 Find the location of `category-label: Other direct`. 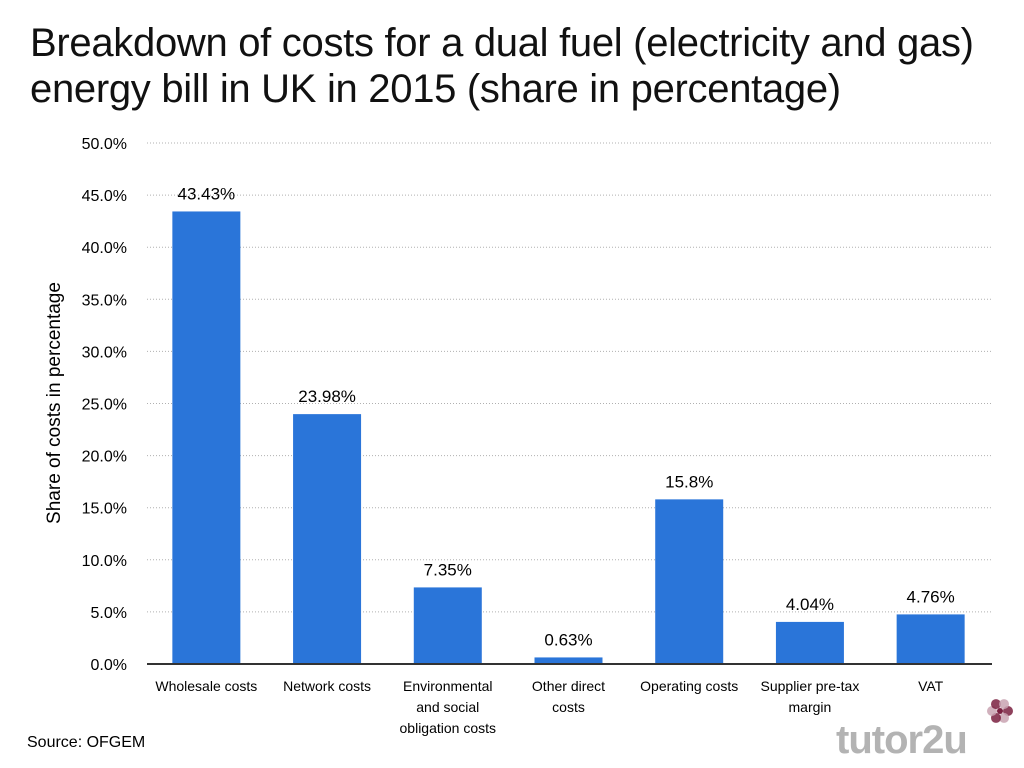

category-label: Other direct is located at coordinates (568, 686).